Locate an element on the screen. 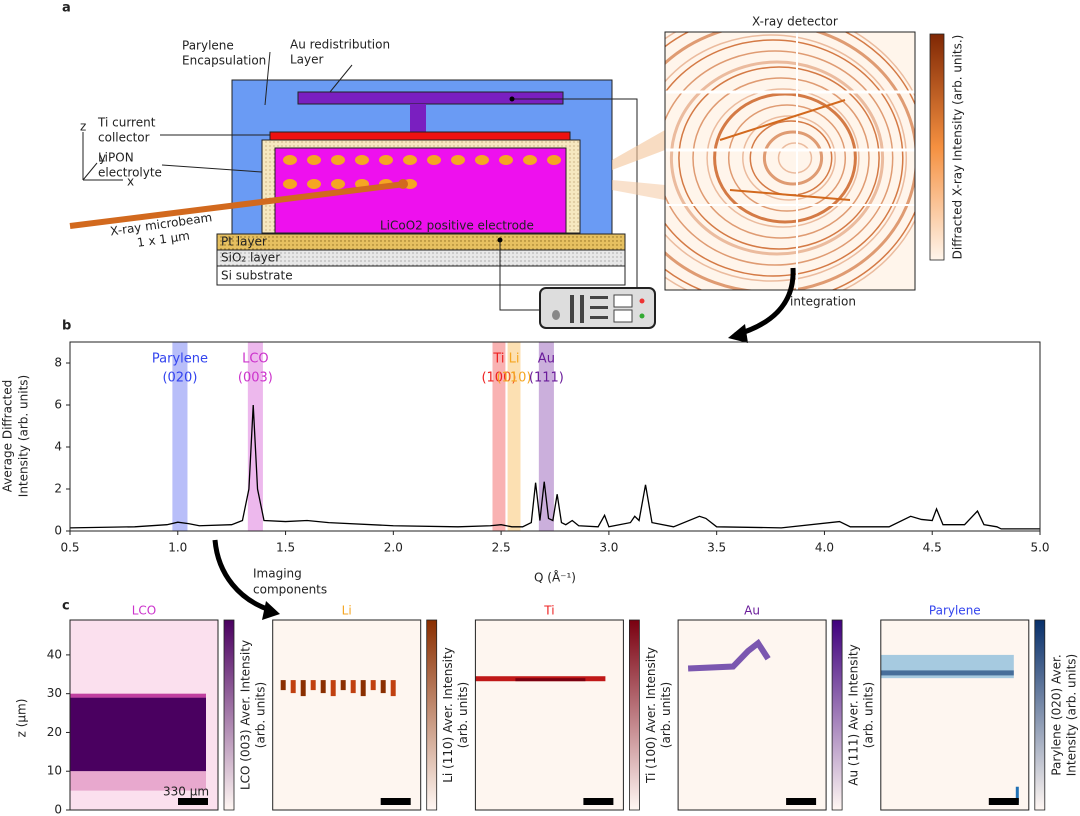  label: Parylene is located at coordinates (208, 46).